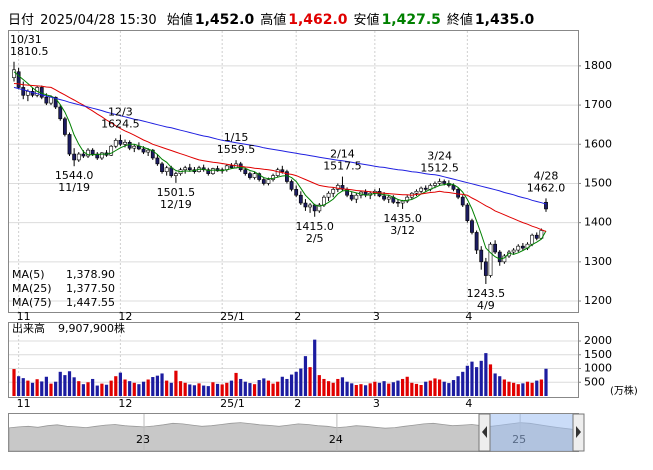 The height and width of the screenshot is (470, 653). I want to click on date-label: 日付, so click(21, 20).